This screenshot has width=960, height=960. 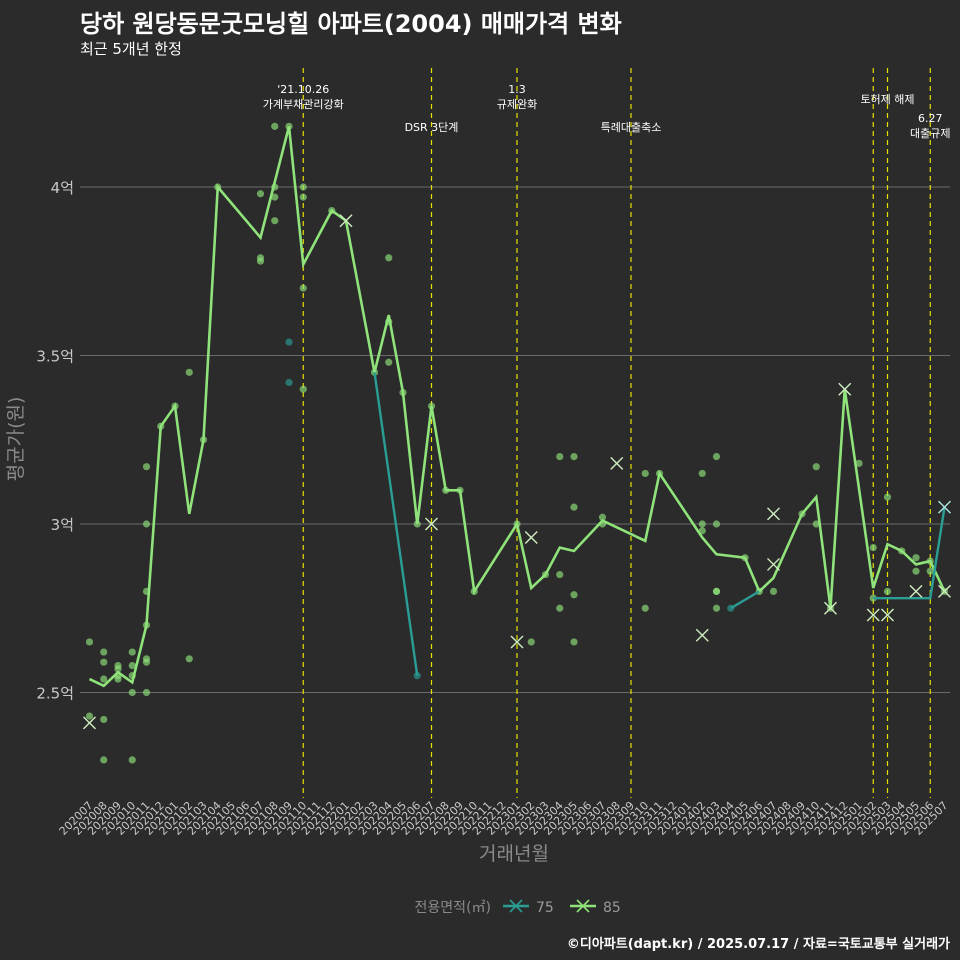 What do you see at coordinates (930, 133) in the screenshot?
I see `event-label: 대출규제` at bounding box center [930, 133].